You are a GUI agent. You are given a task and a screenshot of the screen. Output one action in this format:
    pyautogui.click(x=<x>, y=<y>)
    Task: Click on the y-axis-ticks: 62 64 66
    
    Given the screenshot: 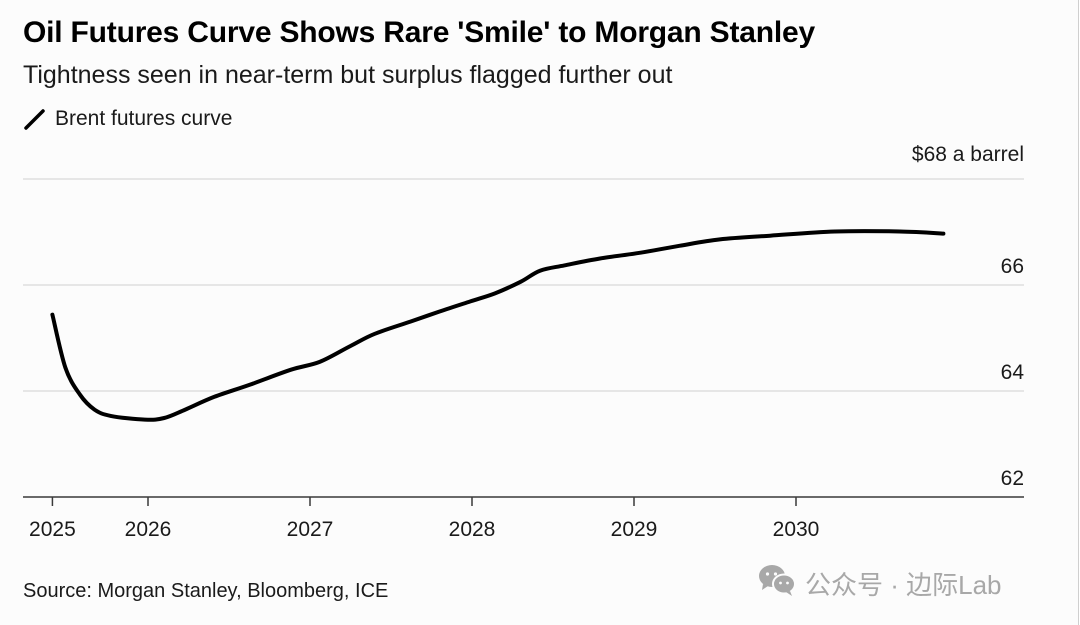 What is the action you would take?
    pyautogui.click(x=1013, y=372)
    